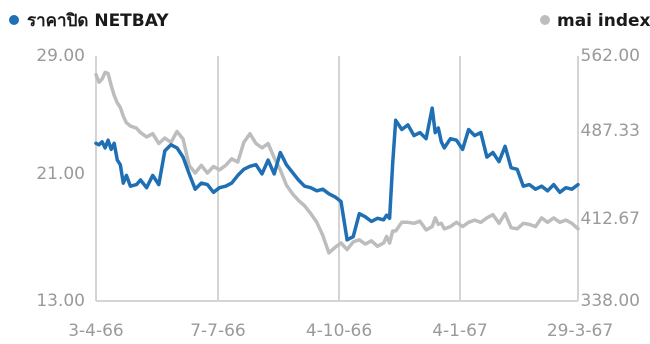  I want to click on right-tick-label: 338.00, so click(610, 301).